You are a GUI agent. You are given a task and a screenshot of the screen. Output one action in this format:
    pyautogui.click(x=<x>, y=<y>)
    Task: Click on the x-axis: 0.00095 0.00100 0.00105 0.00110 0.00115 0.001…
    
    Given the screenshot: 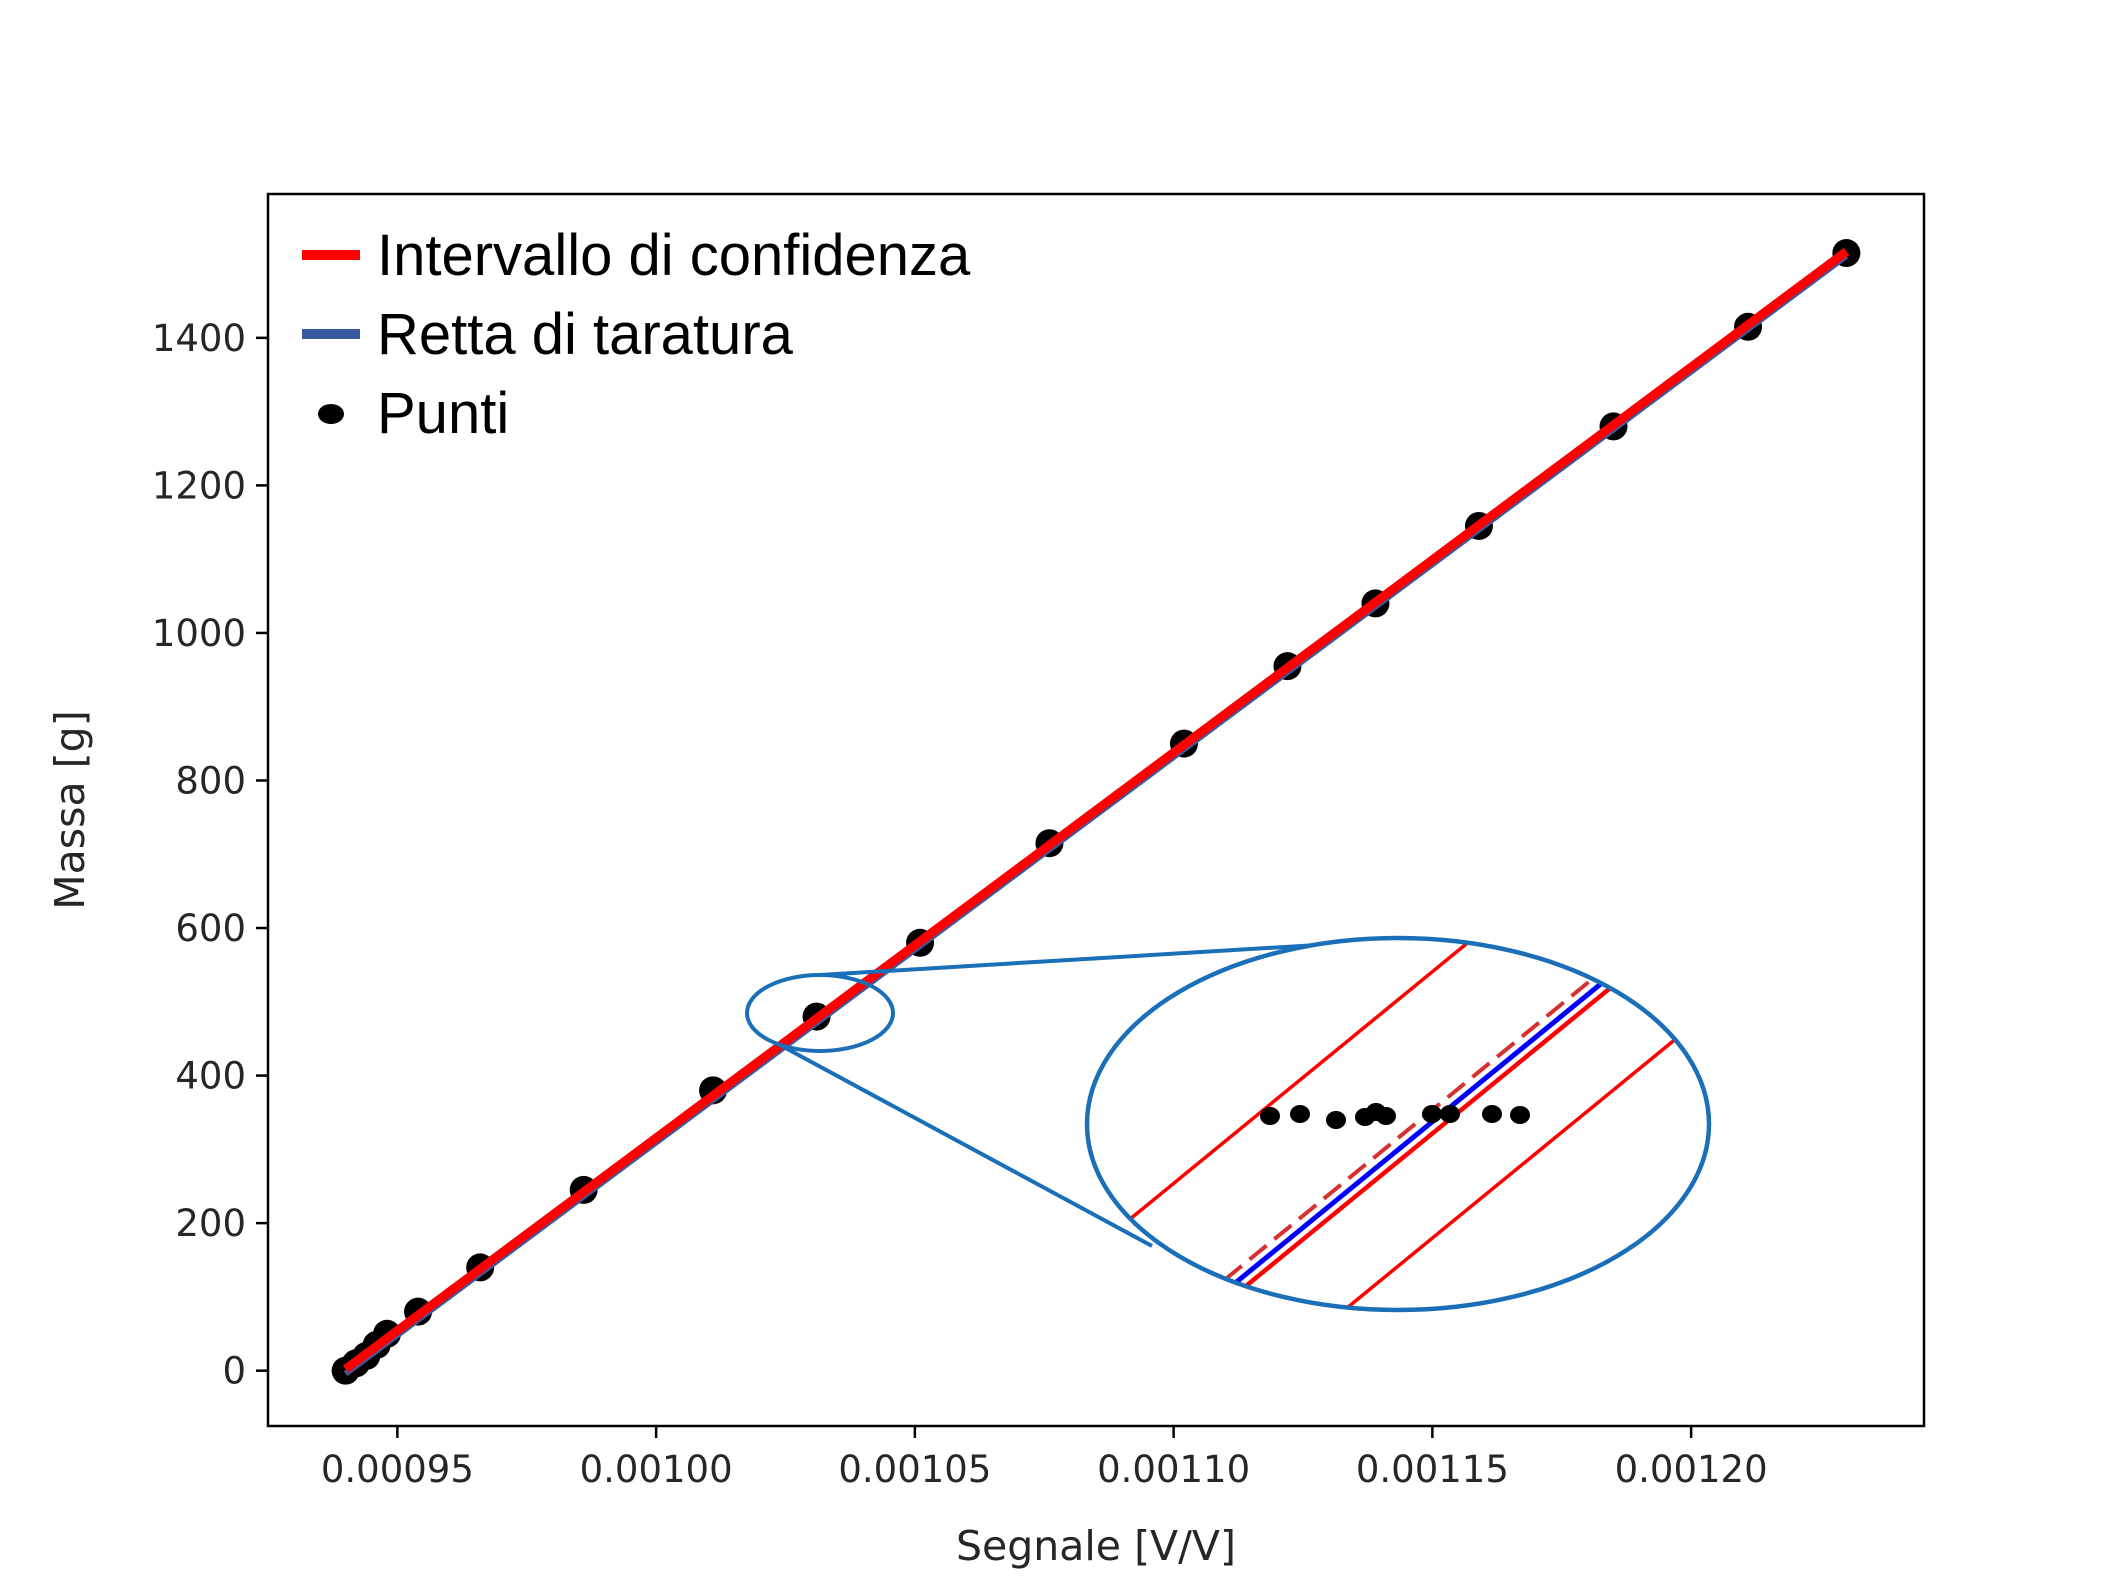 What is the action you would take?
    pyautogui.click(x=1044, y=1458)
    